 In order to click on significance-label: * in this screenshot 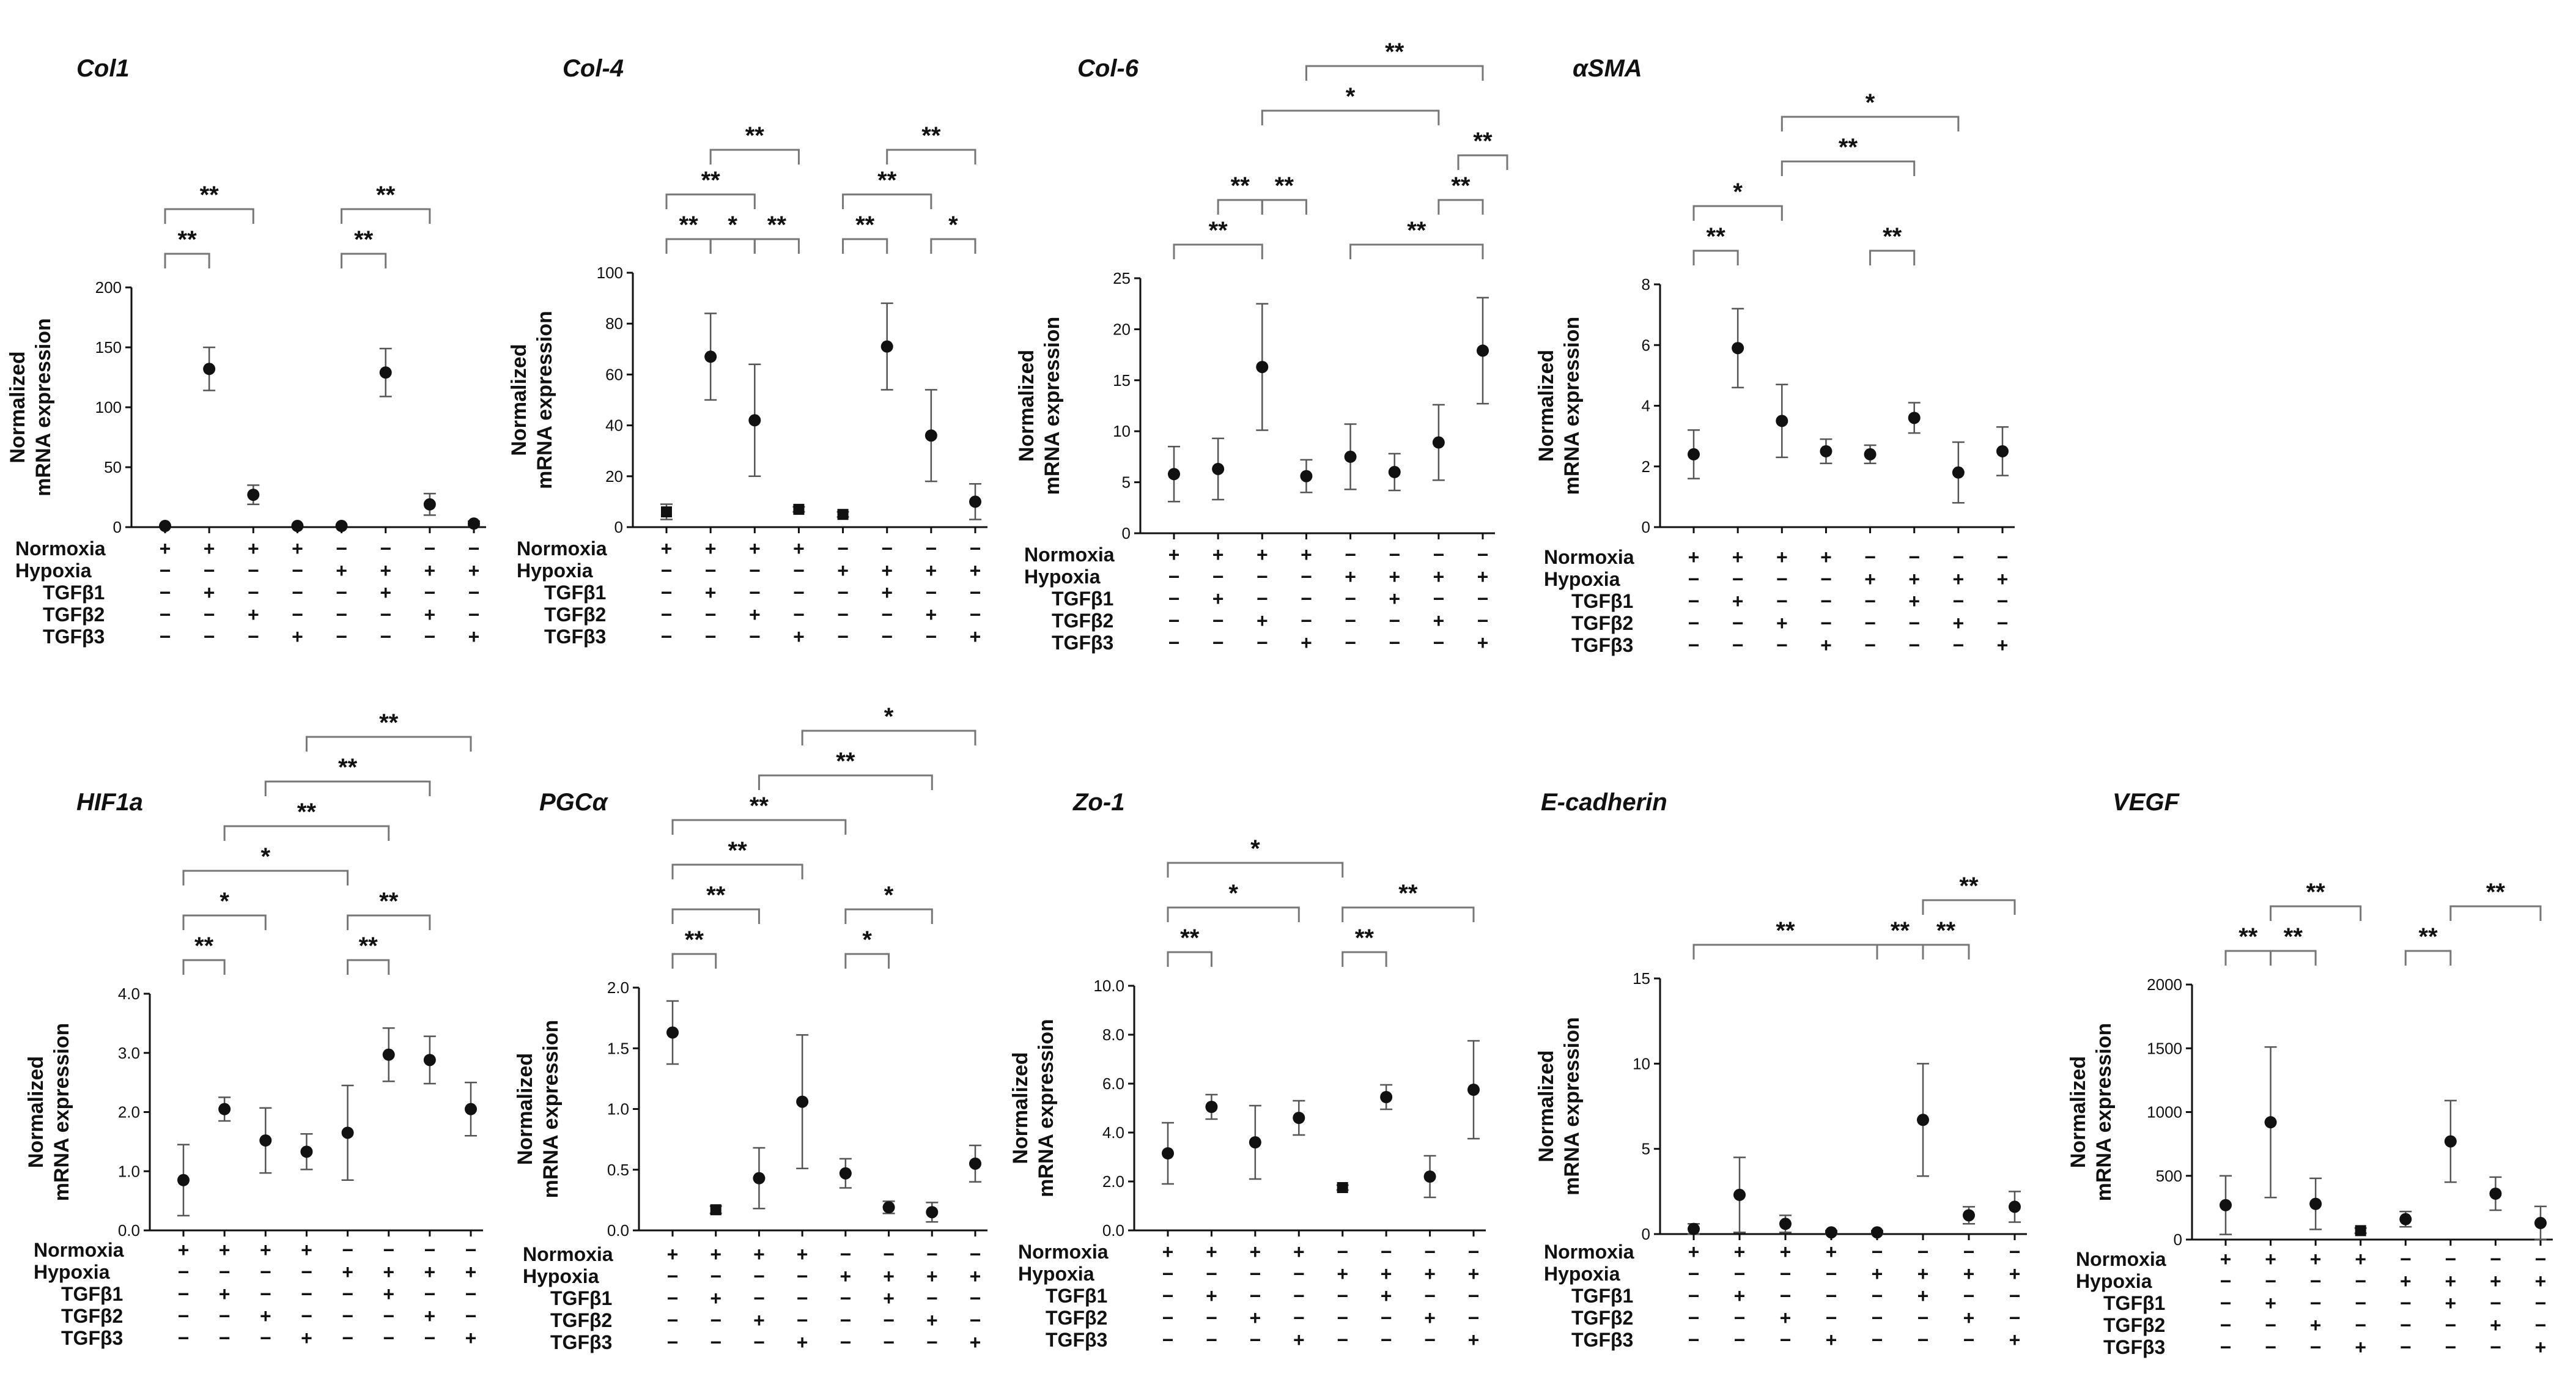, I will do `click(224, 901)`.